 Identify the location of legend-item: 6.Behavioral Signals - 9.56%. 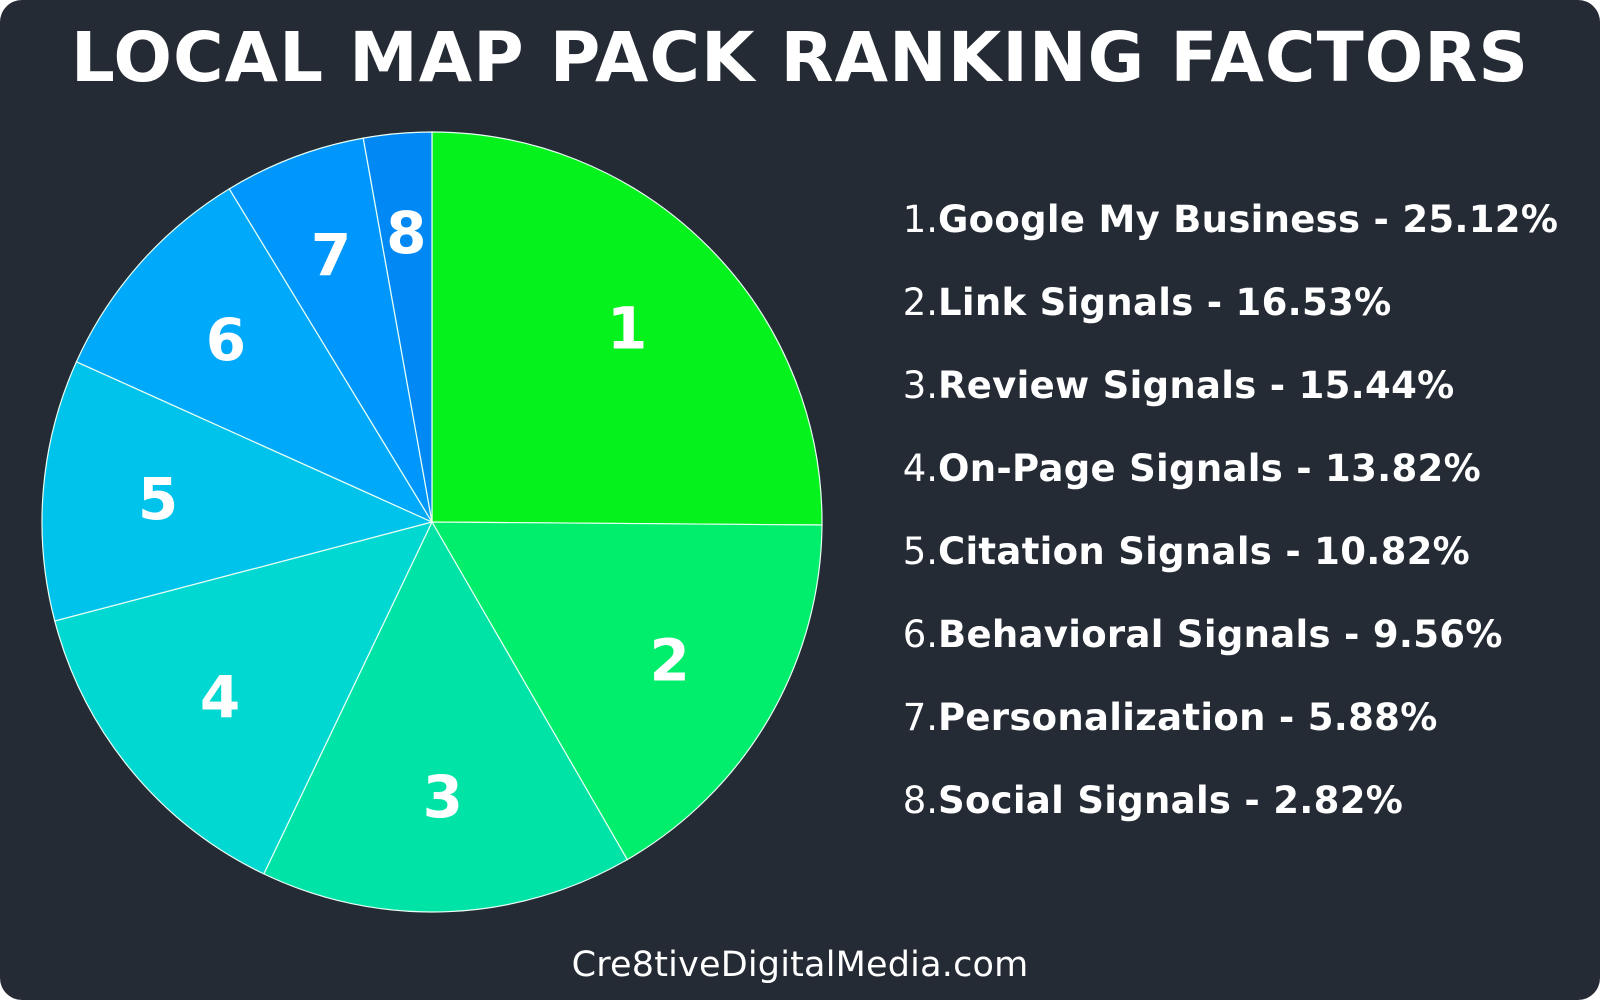
(1245, 635).